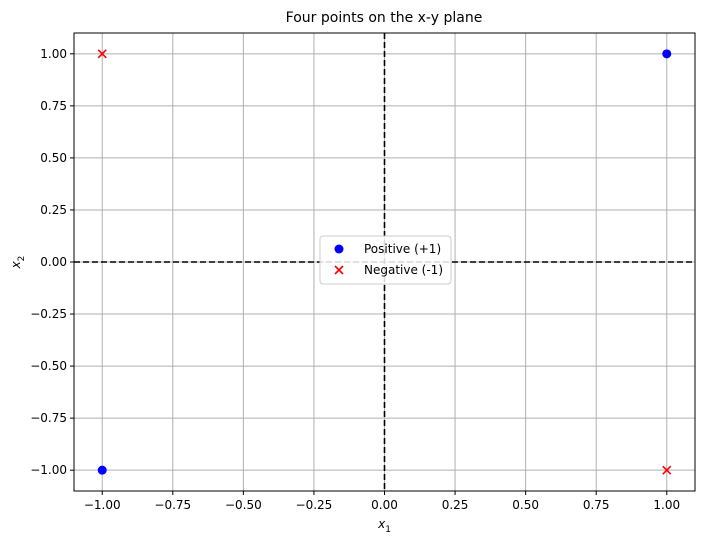 The image size is (704, 546). What do you see at coordinates (243, 505) in the screenshot?
I see `x-tick-label: −0.50` at bounding box center [243, 505].